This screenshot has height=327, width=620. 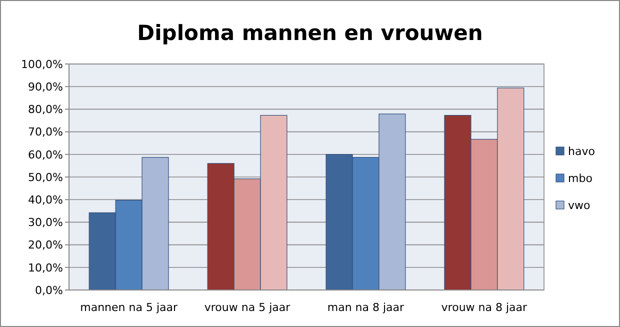 What do you see at coordinates (579, 205) in the screenshot?
I see `legend-label: vwo` at bounding box center [579, 205].